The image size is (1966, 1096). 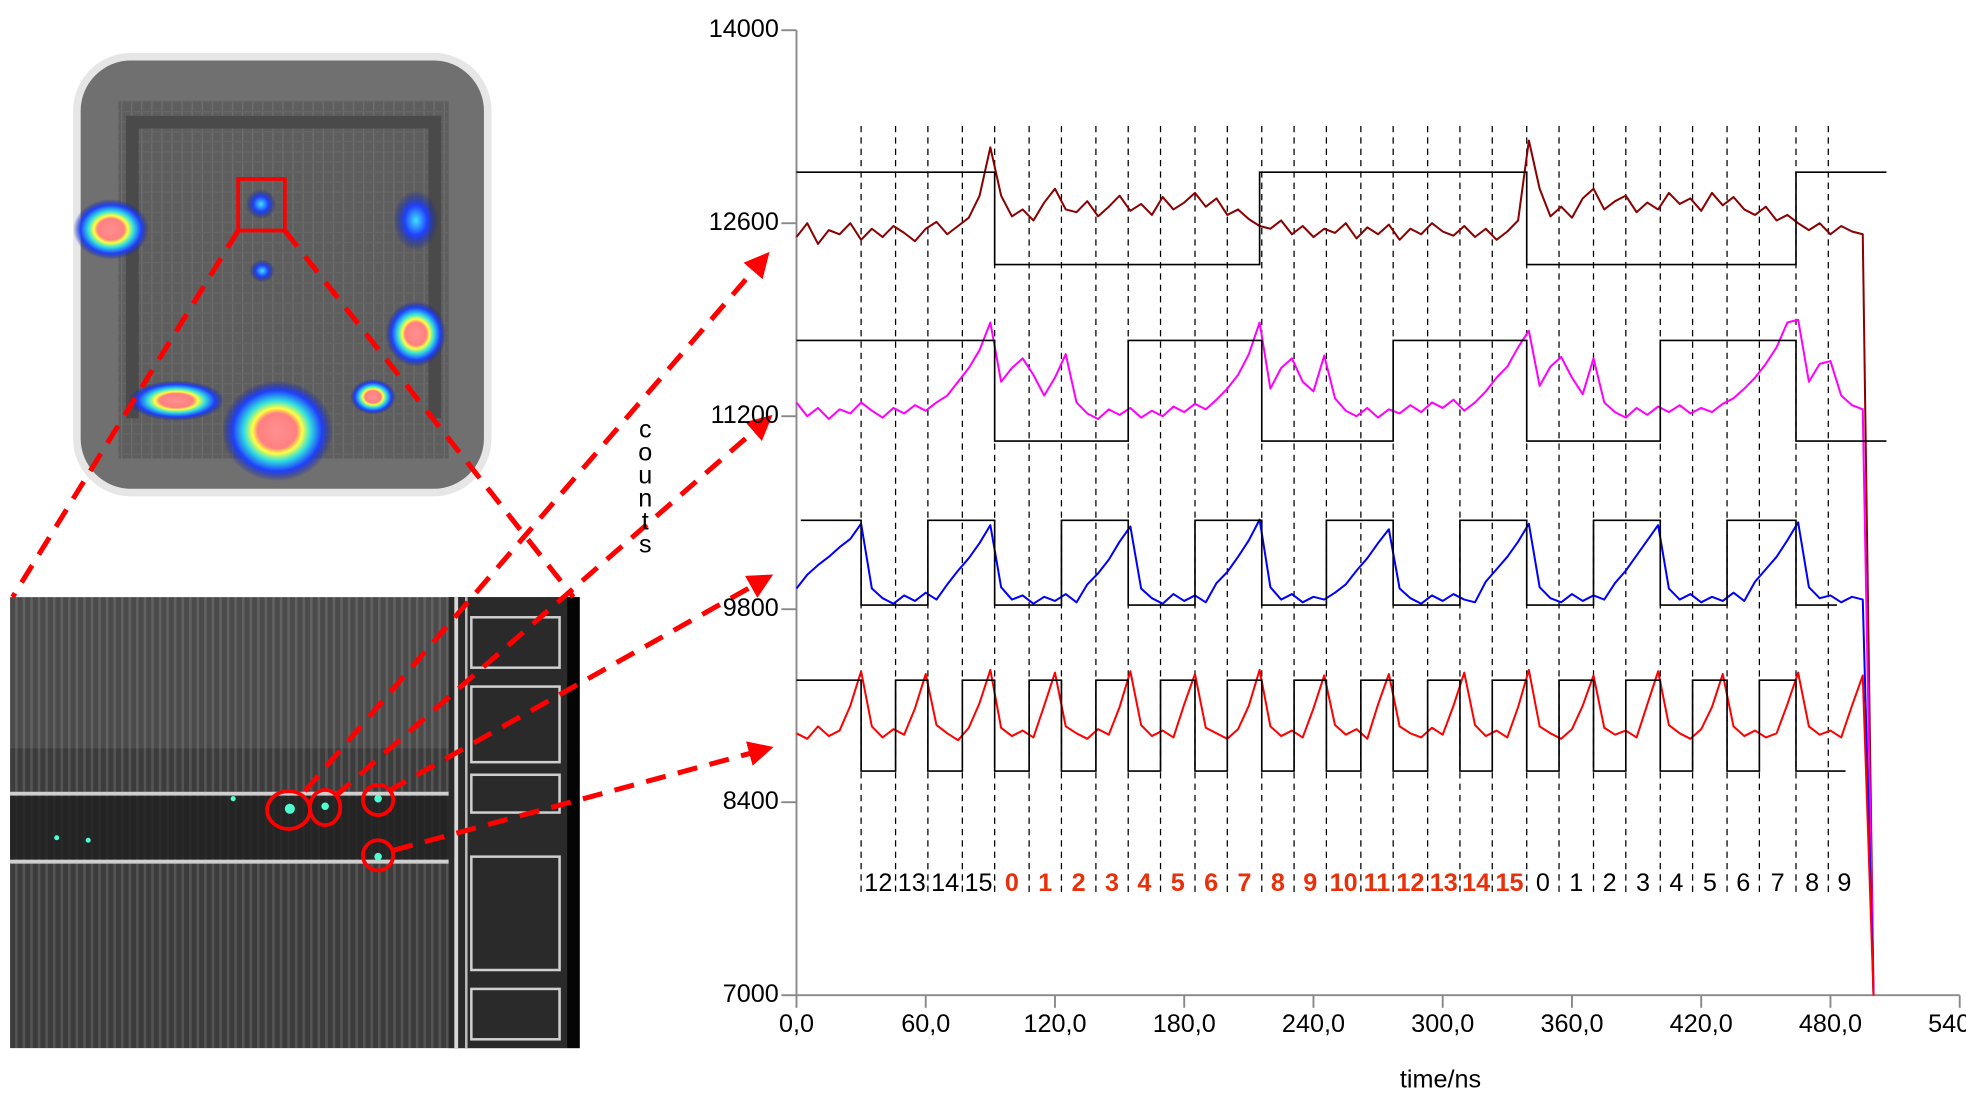 I want to click on y-tick-label: 9800, so click(x=751, y=608).